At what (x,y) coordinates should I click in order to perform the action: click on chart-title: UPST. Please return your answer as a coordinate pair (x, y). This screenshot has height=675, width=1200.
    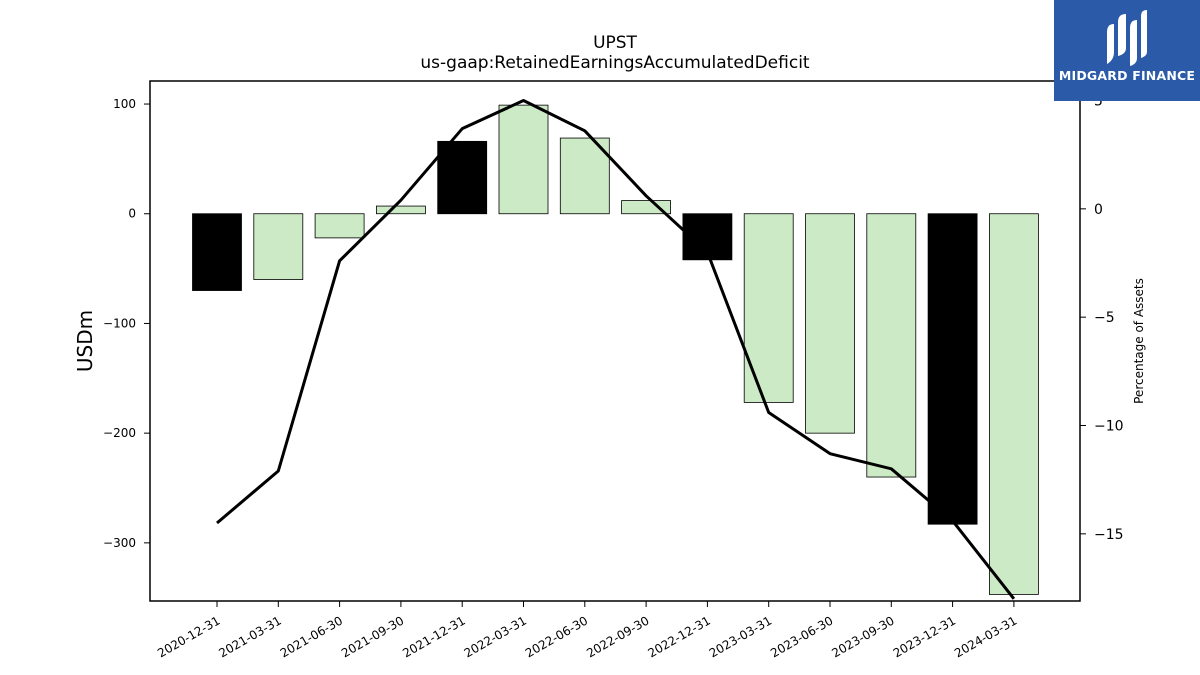
    Looking at the image, I should click on (615, 43).